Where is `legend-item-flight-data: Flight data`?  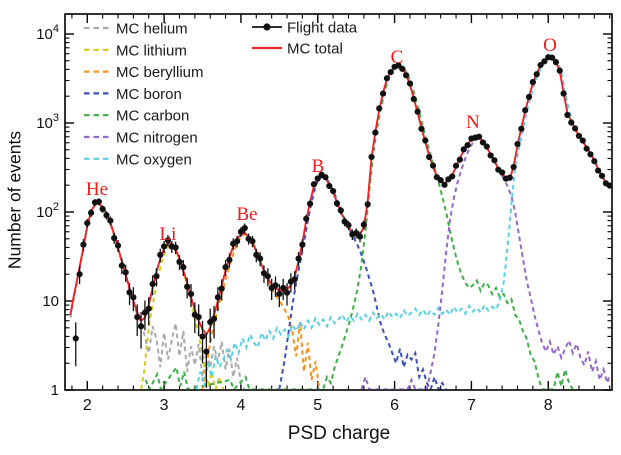 legend-item-flight-data: Flight data is located at coordinates (305, 28).